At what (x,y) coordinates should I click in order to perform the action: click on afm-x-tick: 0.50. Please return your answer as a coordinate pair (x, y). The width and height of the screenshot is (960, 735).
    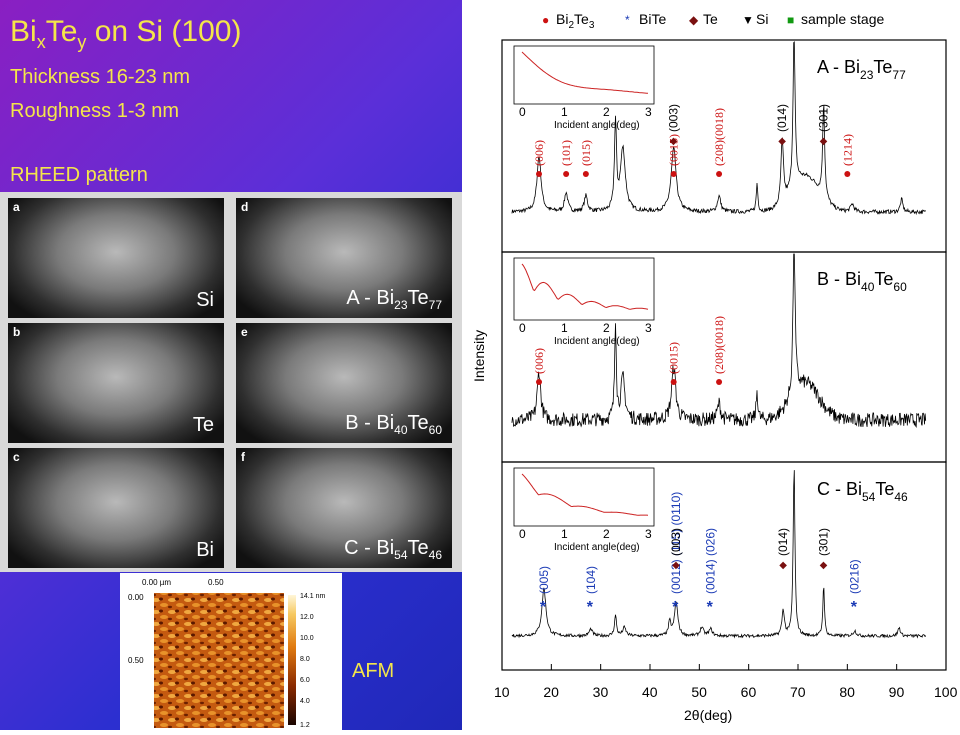
    Looking at the image, I should click on (216, 582).